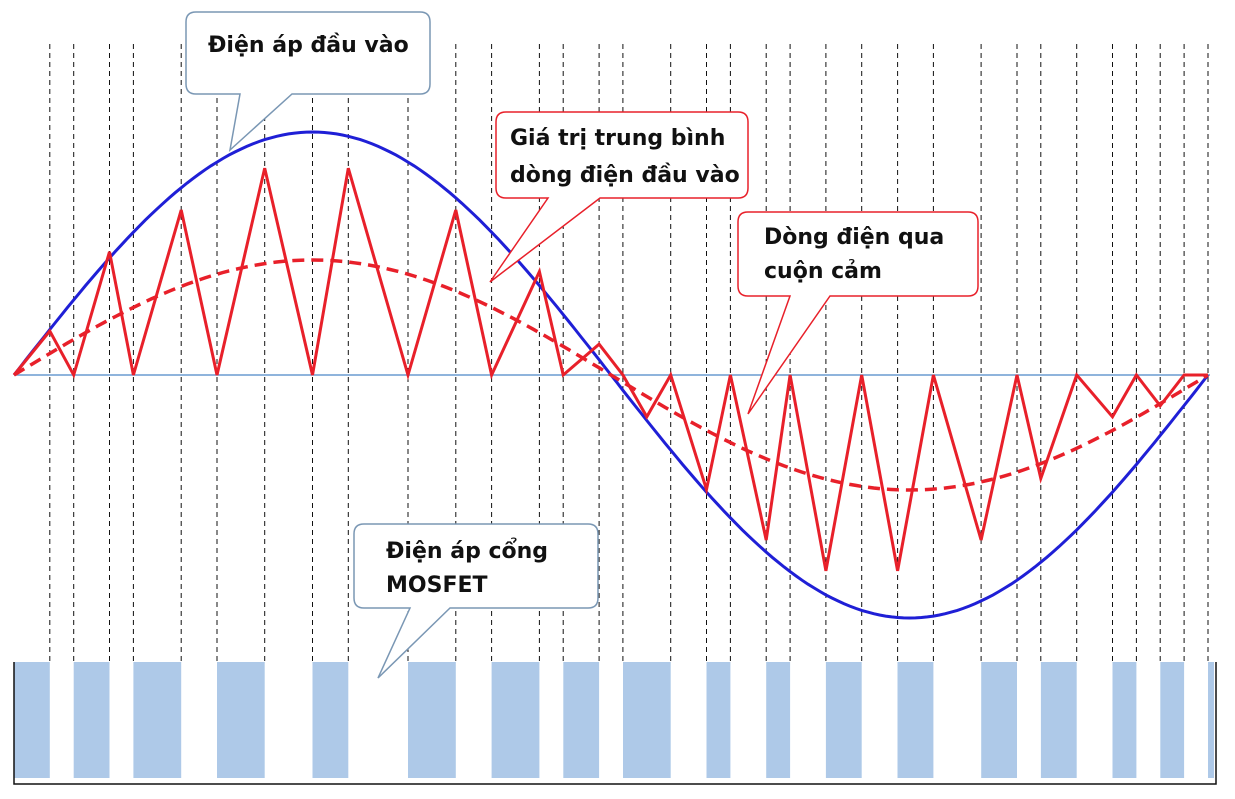  What do you see at coordinates (437, 585) in the screenshot?
I see `callout-label-line-2: MOSFET` at bounding box center [437, 585].